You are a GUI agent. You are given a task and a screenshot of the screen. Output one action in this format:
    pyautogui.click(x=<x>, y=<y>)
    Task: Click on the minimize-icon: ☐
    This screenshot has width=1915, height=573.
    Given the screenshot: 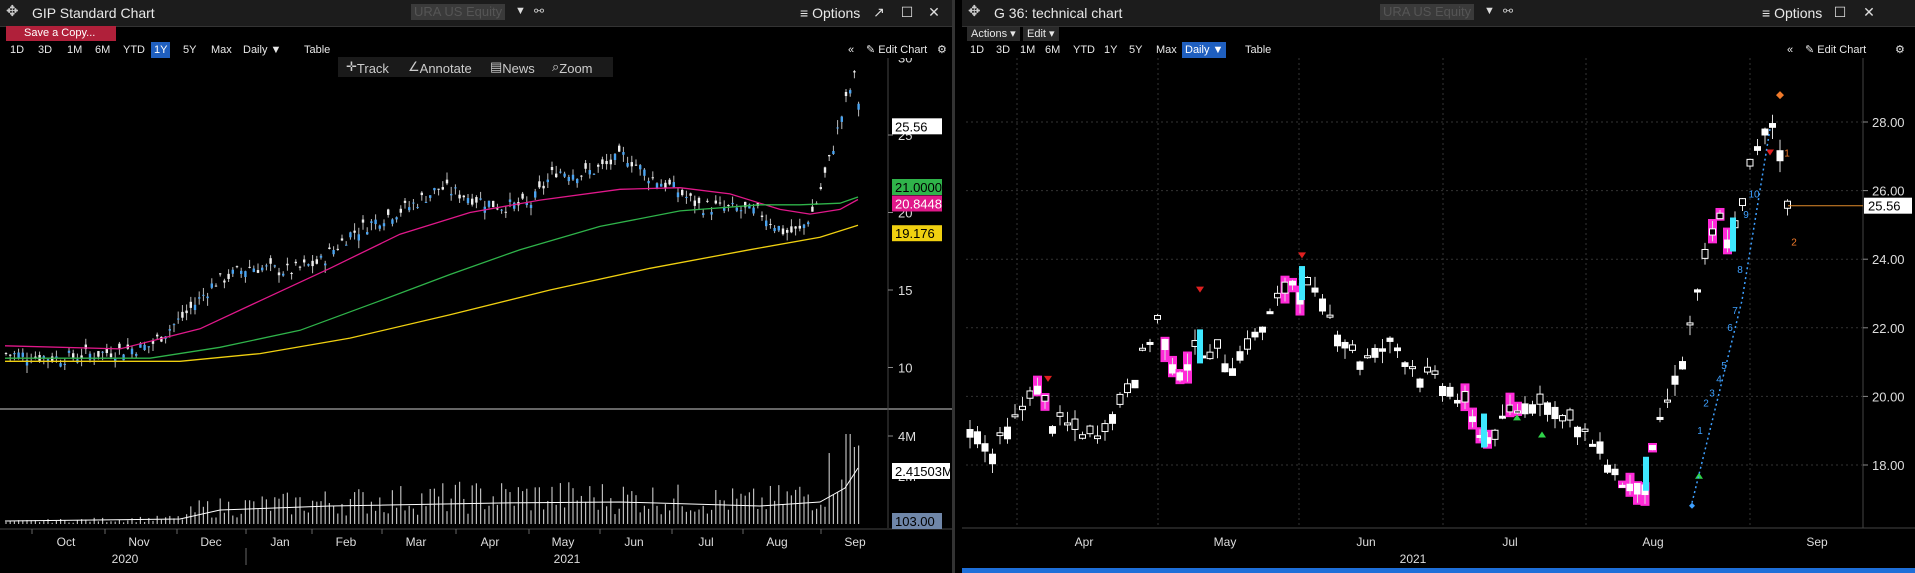 What is the action you would take?
    pyautogui.click(x=1840, y=12)
    